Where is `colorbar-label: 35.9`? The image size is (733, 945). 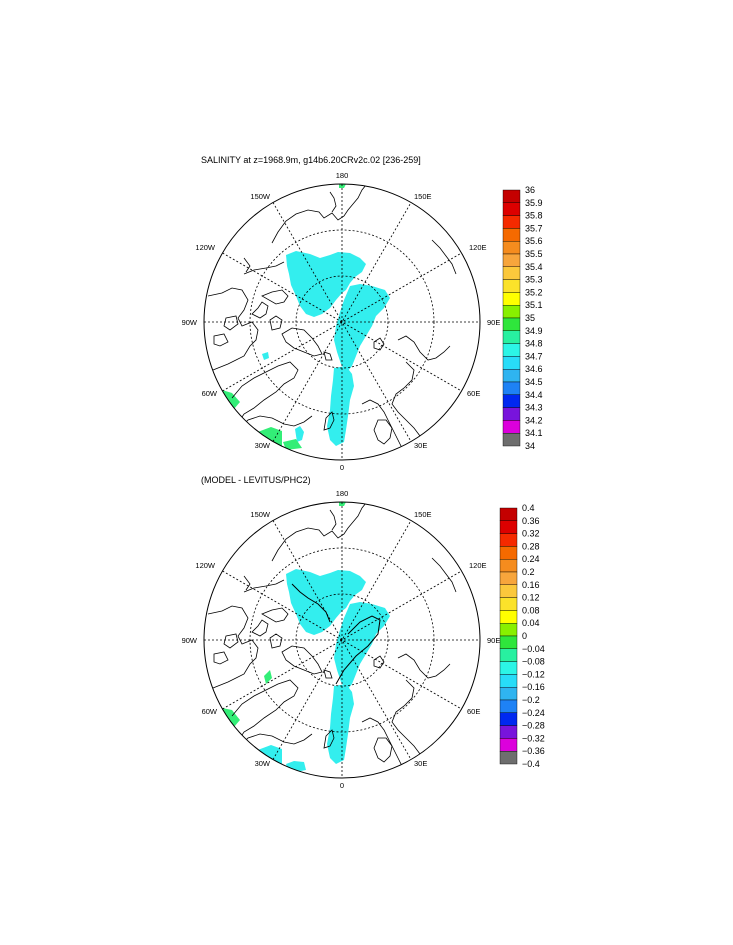
colorbar-label: 35.9 is located at coordinates (534, 203).